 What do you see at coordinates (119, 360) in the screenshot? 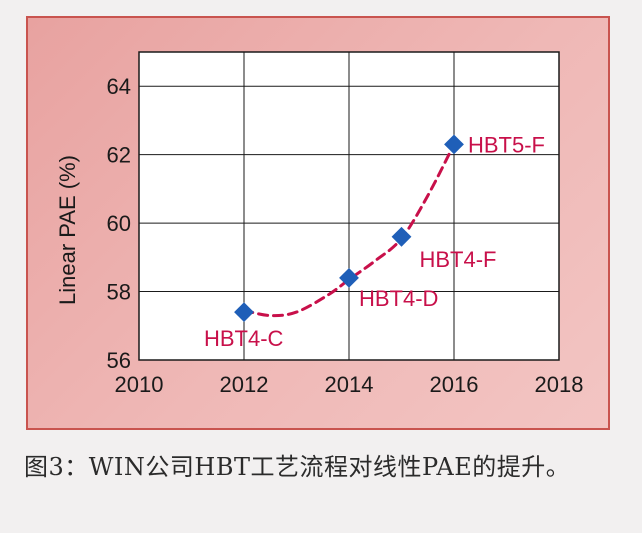
I see `y-tick-label-56: 56` at bounding box center [119, 360].